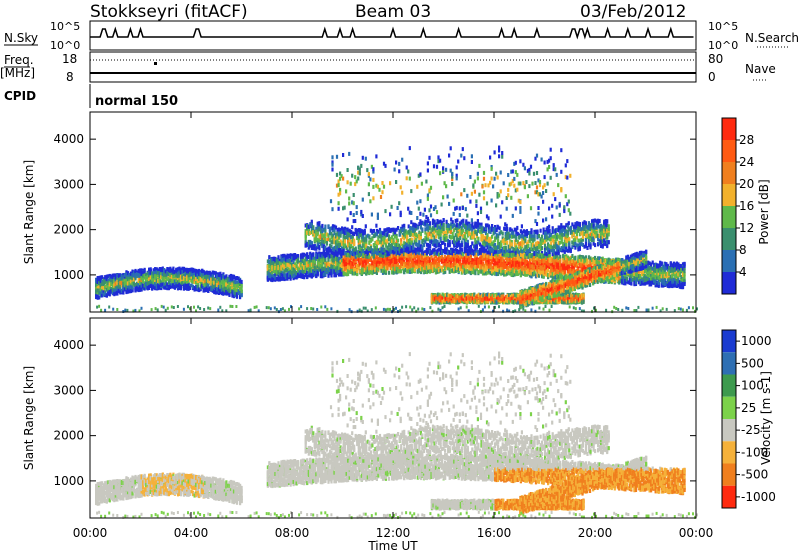 This screenshot has width=800, height=554. I want to click on cpid-label: CPID, so click(20, 96).